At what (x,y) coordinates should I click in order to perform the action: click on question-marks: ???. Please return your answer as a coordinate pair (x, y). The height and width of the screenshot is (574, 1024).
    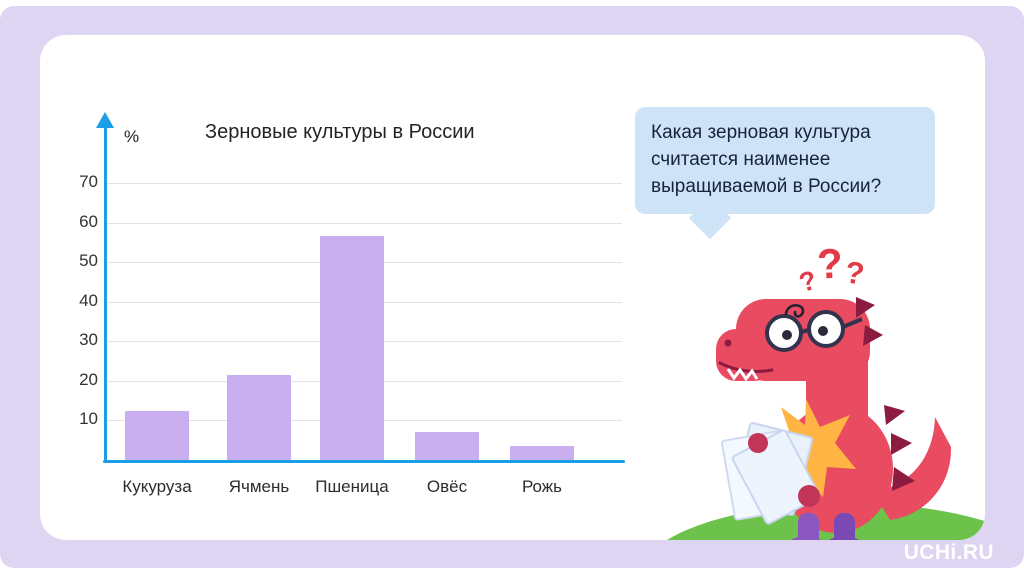
    Looking at the image, I should click on (831, 267).